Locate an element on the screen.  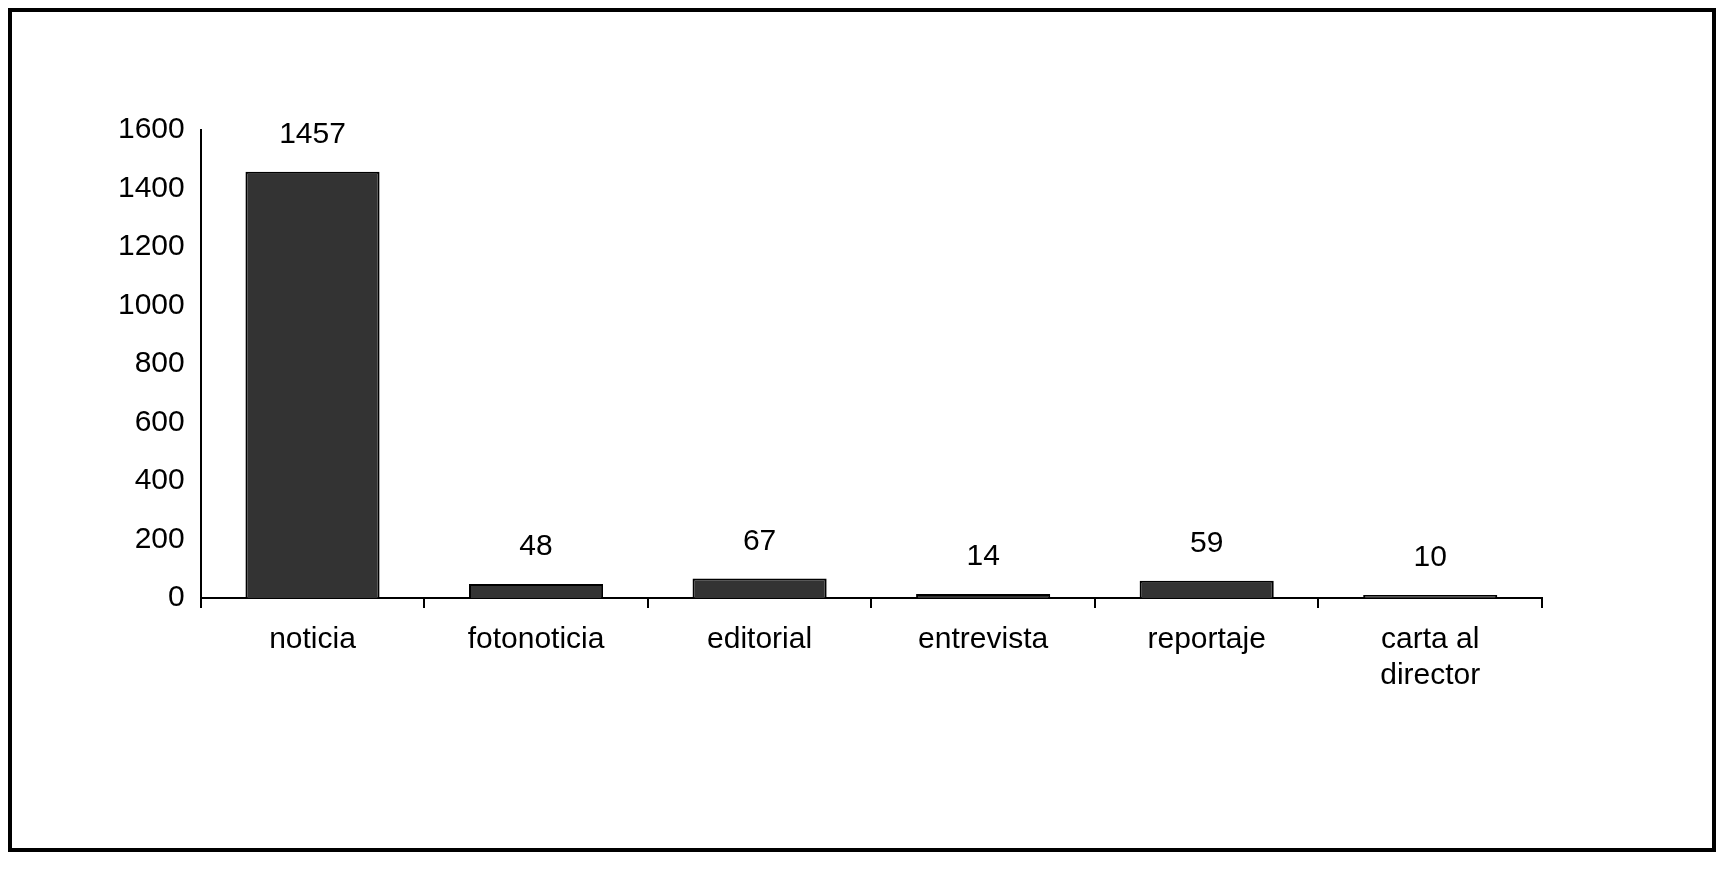
data-label: 14 is located at coordinates (983, 555).